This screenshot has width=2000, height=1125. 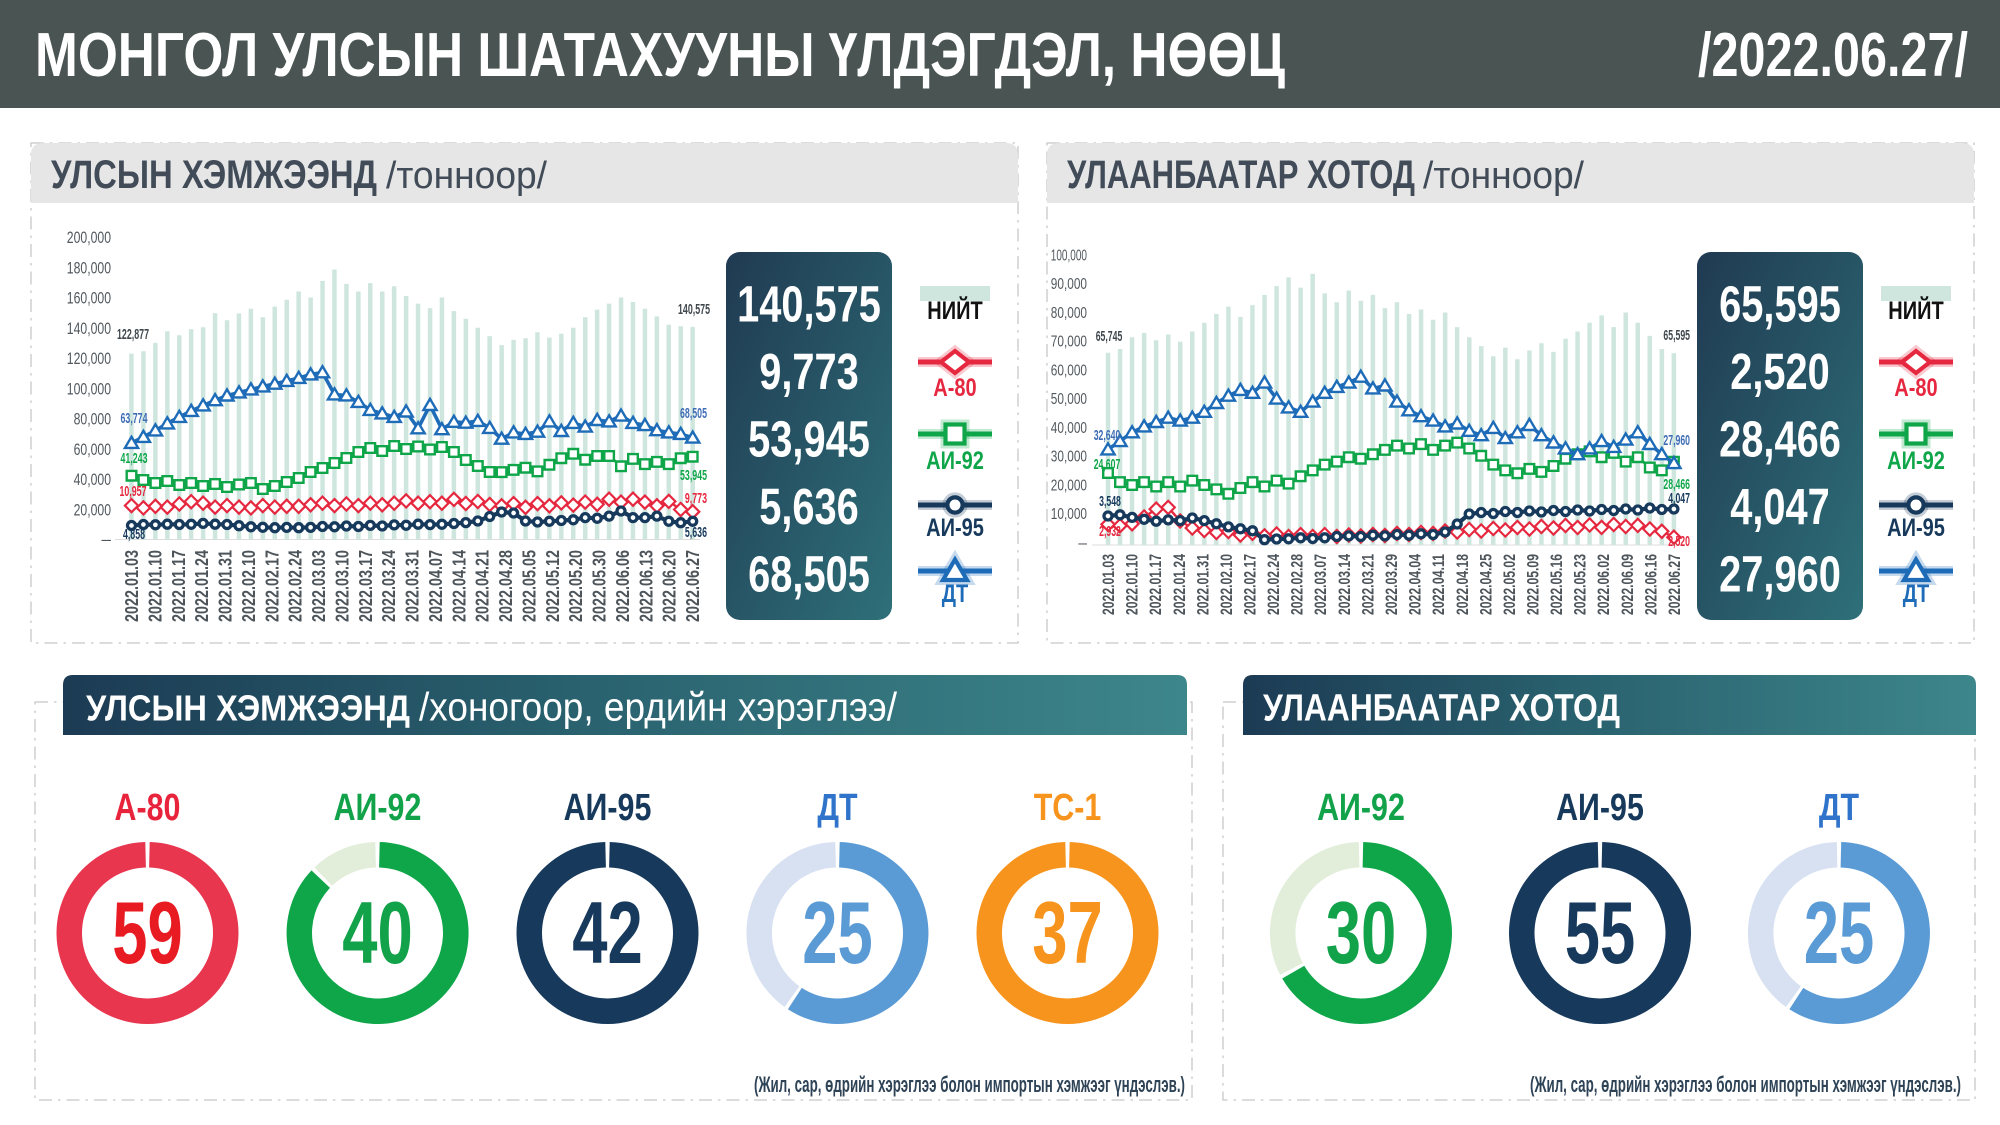 I want to click on svg-text: 2022.05.02, so click(x=1510, y=584).